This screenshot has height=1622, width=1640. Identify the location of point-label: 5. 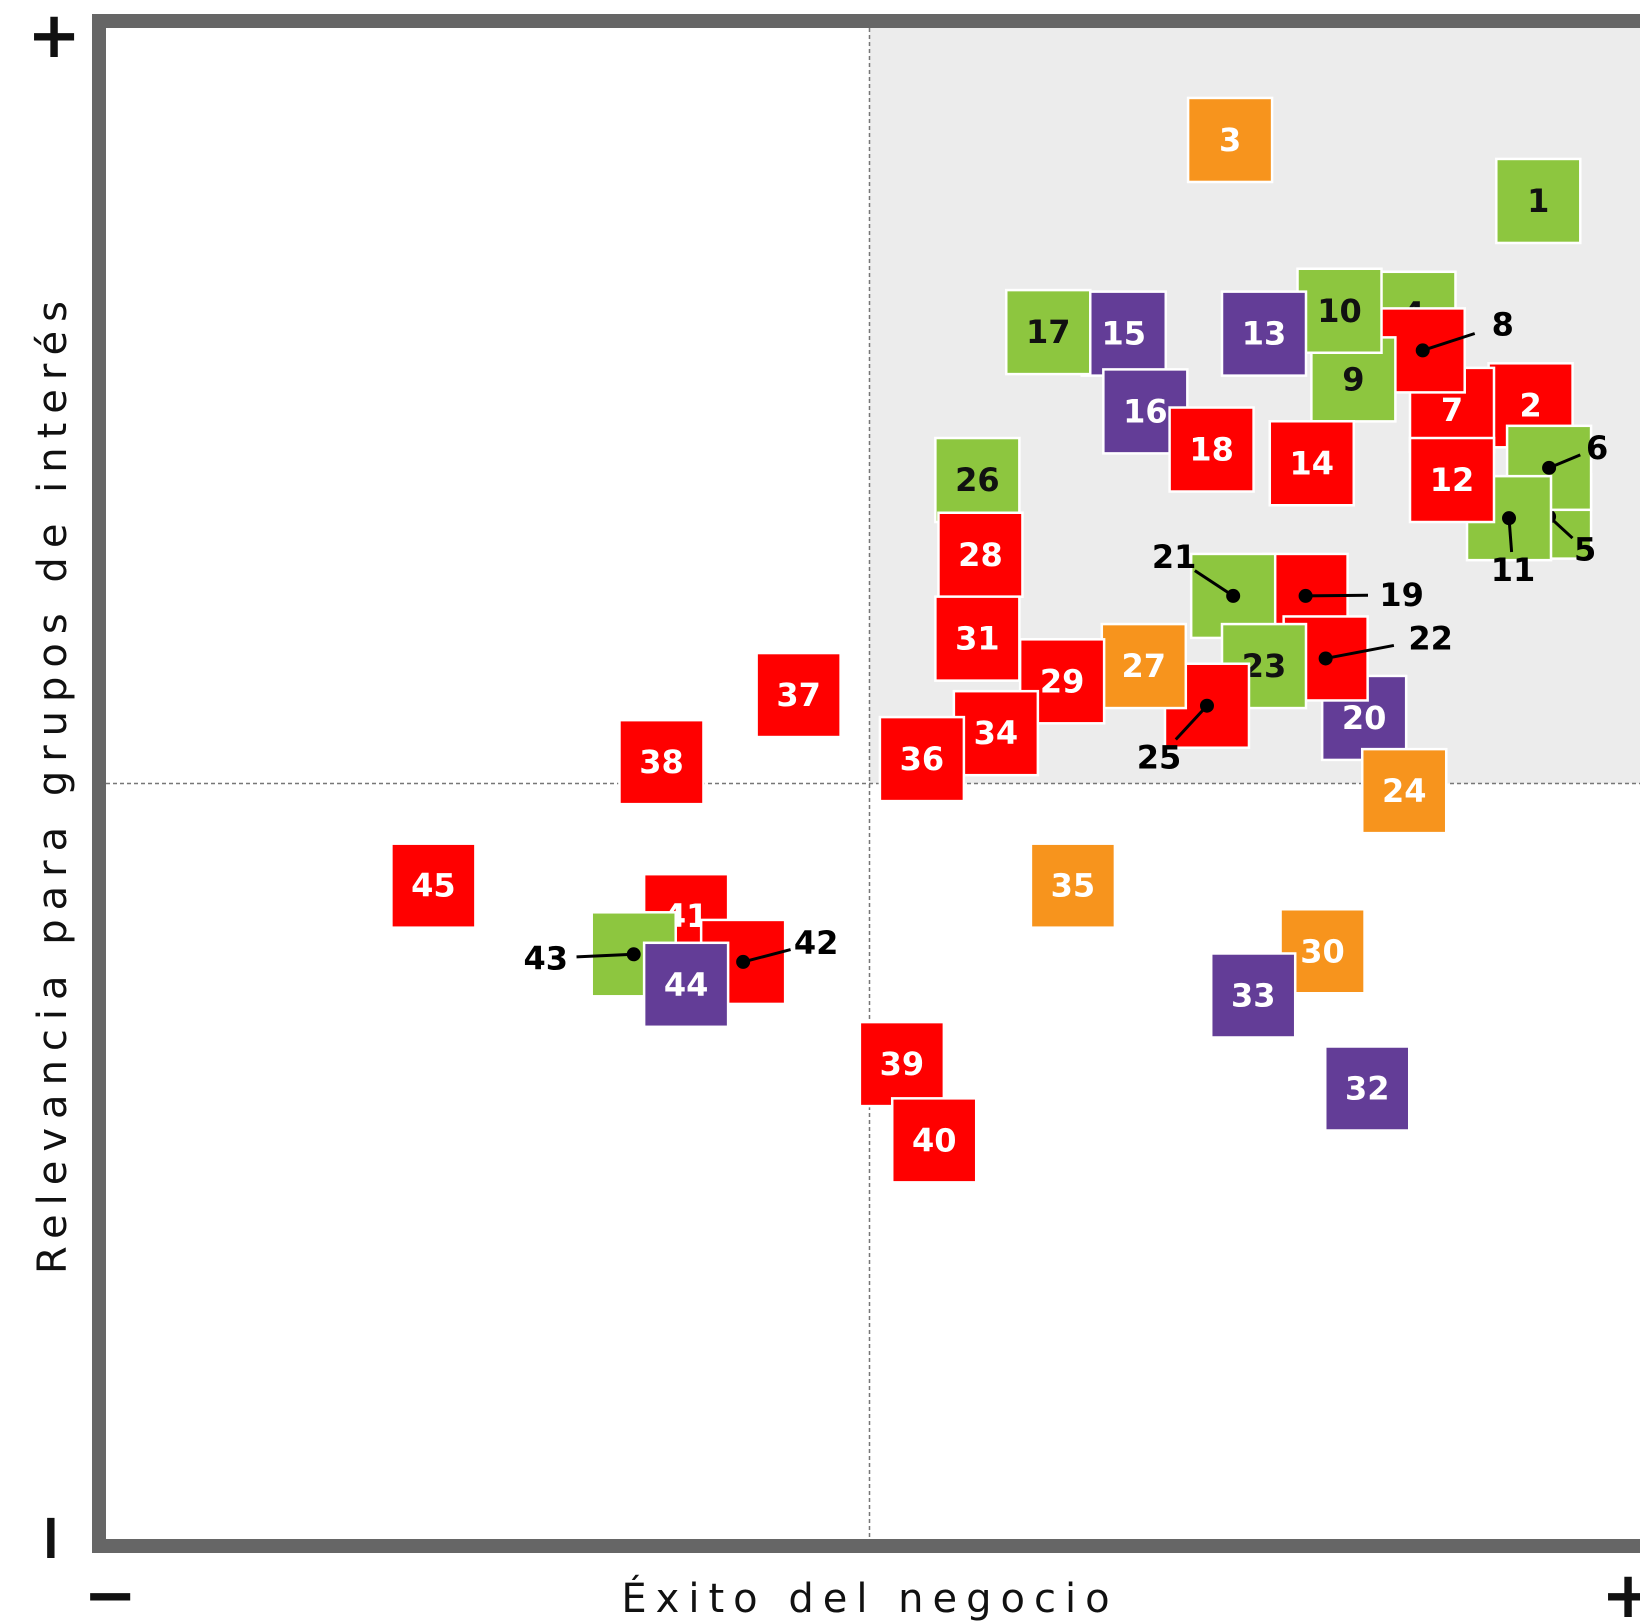
(1585, 550).